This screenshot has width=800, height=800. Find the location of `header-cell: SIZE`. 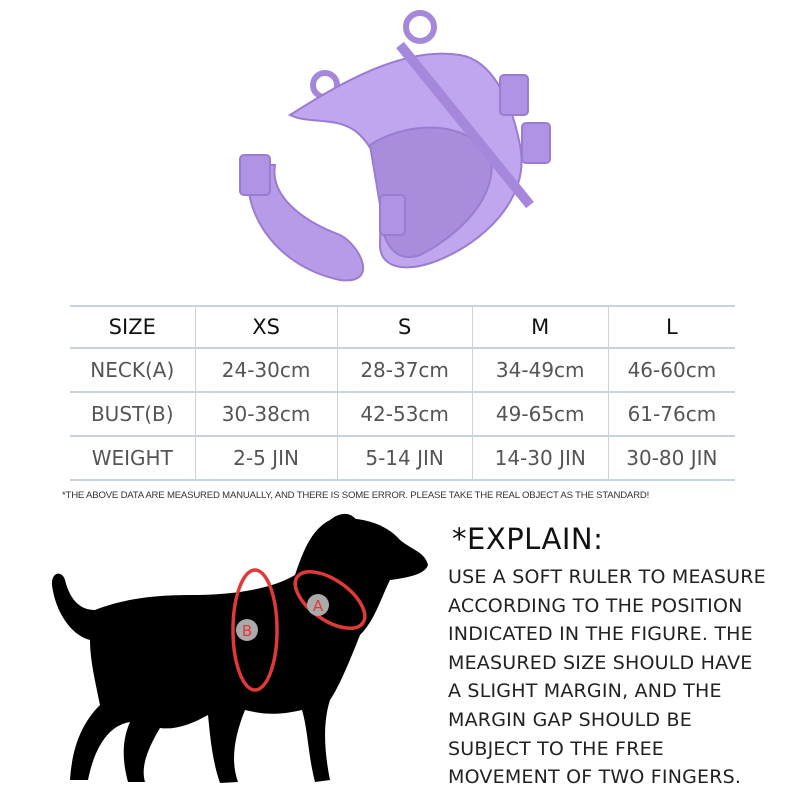

header-cell: SIZE is located at coordinates (133, 327).